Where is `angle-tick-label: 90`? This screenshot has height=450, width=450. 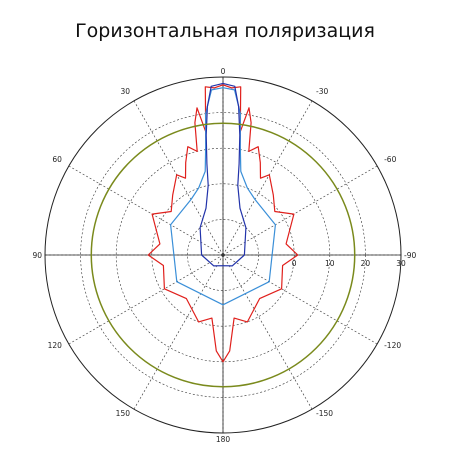 angle-tick-label: 90 is located at coordinates (37, 255).